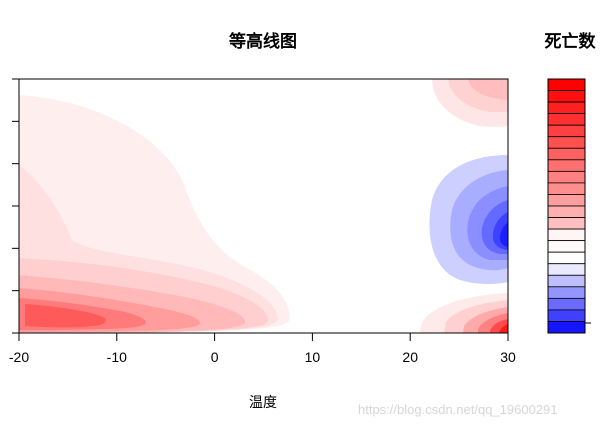 The height and width of the screenshot is (431, 605). I want to click on y-axis, so click(15, 206).